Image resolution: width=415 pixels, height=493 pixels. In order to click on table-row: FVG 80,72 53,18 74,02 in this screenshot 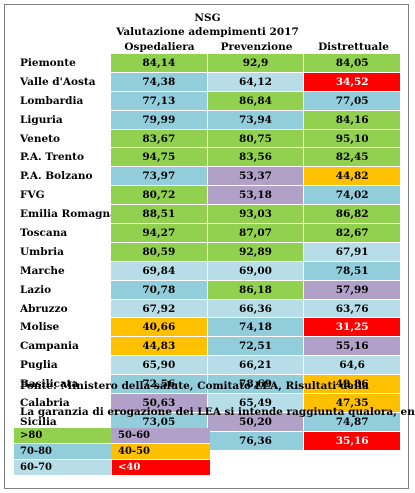, I will do `click(207, 196)`.